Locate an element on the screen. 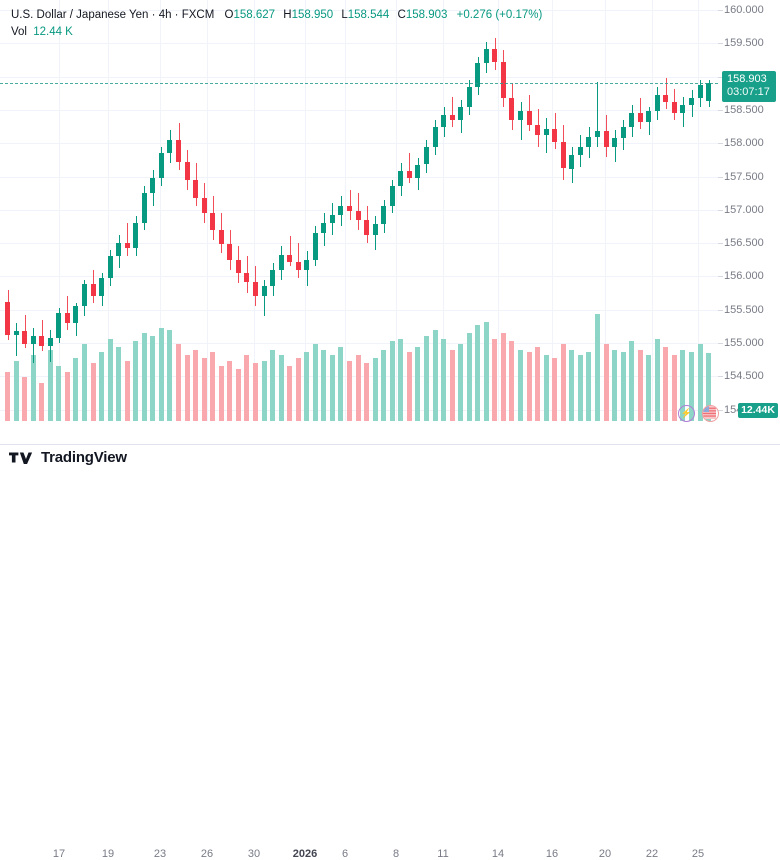 This screenshot has height=860, width=780. close-value: 158.903 is located at coordinates (426, 15).